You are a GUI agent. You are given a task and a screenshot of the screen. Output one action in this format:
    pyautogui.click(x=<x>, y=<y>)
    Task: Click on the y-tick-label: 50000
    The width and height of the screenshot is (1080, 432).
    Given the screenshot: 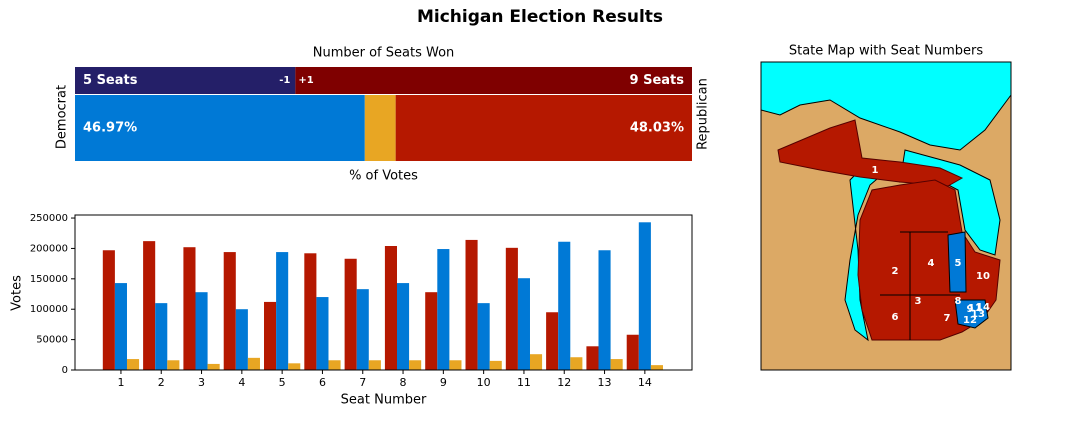 What is the action you would take?
    pyautogui.click(x=52, y=340)
    